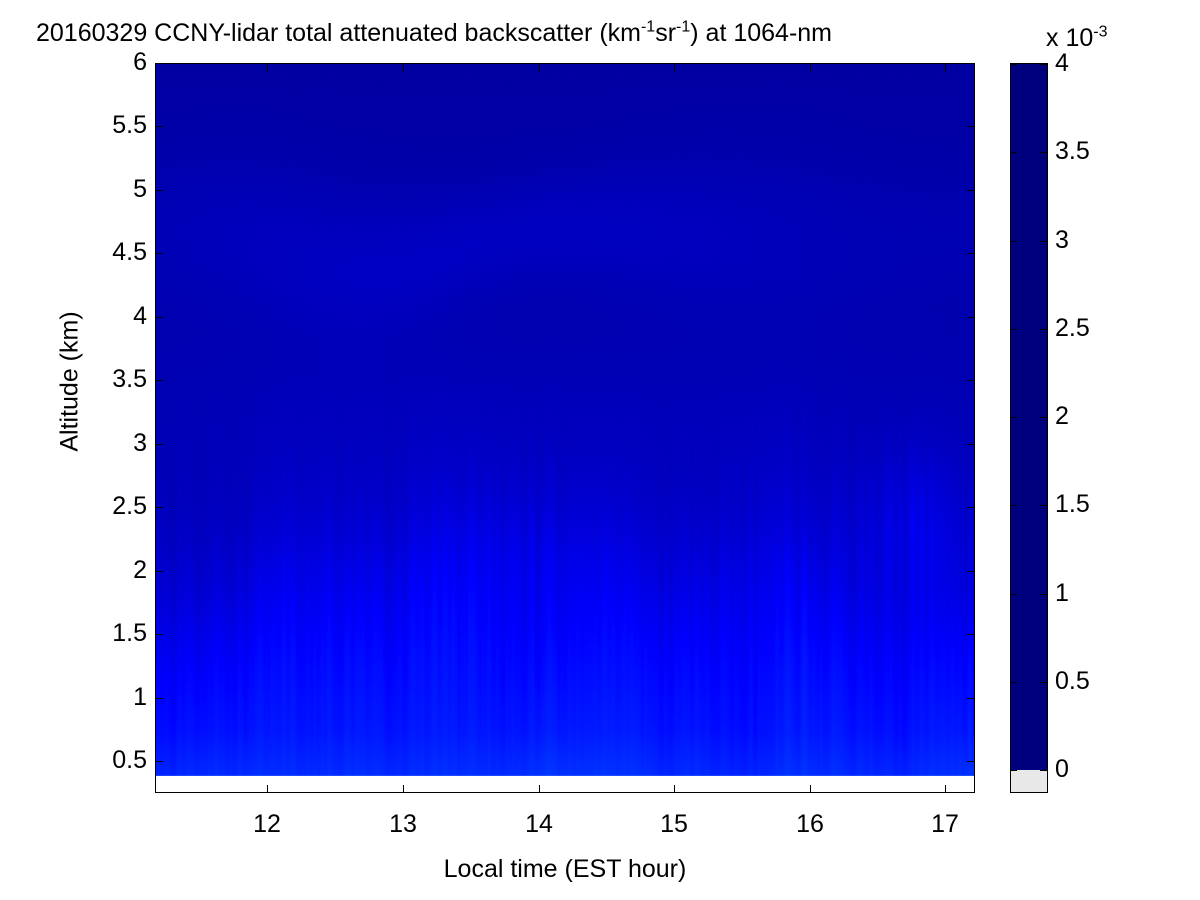  What do you see at coordinates (810, 824) in the screenshot?
I see `x-tick-label: 16` at bounding box center [810, 824].